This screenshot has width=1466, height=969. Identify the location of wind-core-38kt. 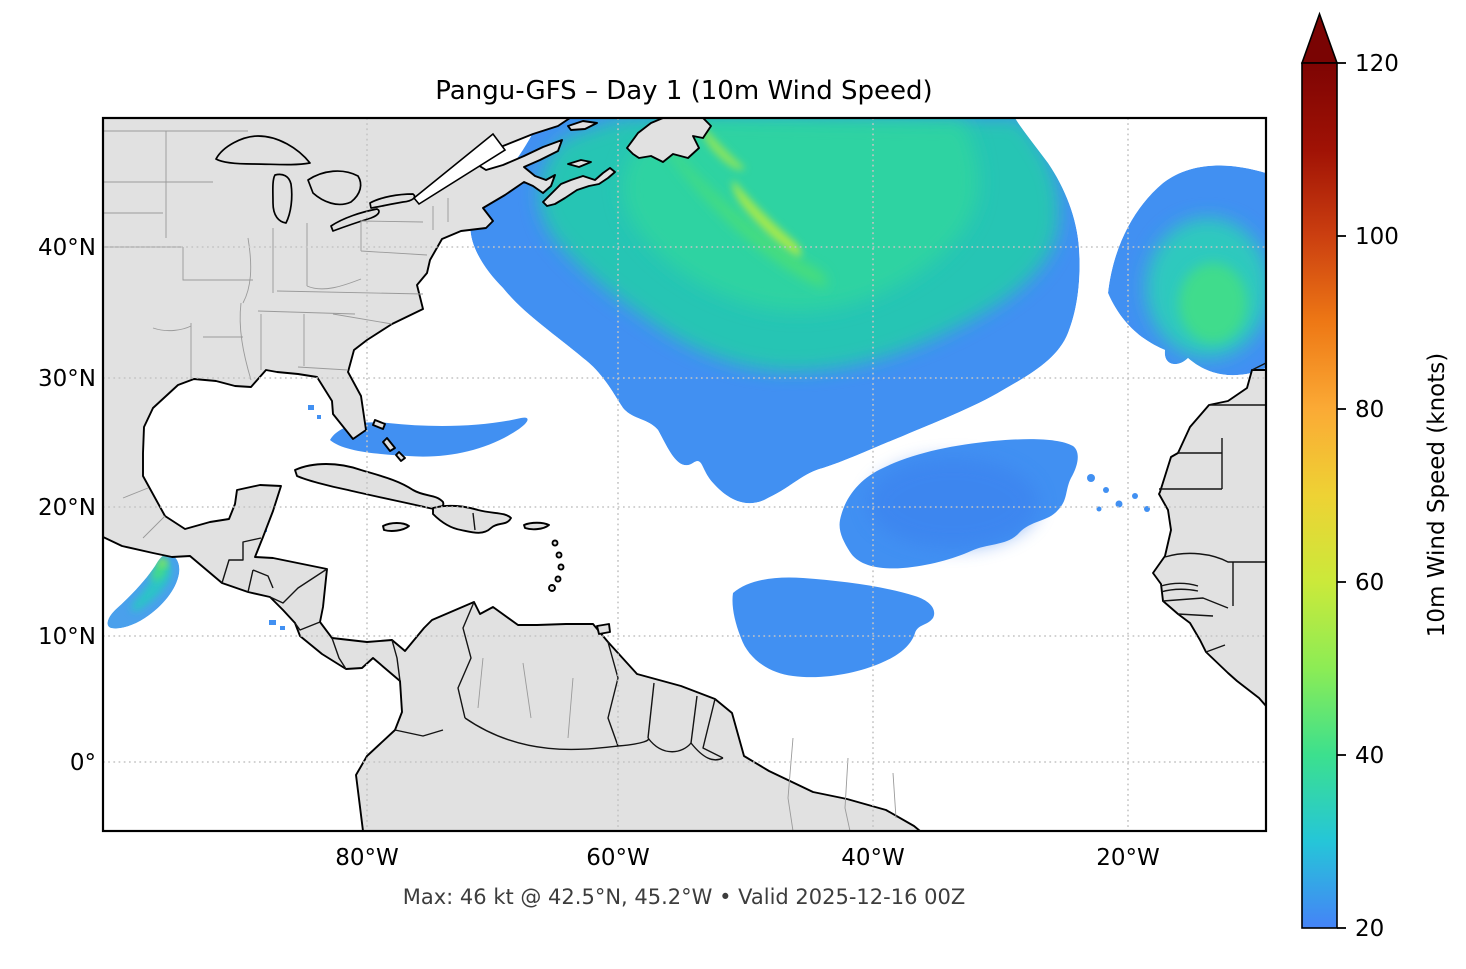
(1213, 303).